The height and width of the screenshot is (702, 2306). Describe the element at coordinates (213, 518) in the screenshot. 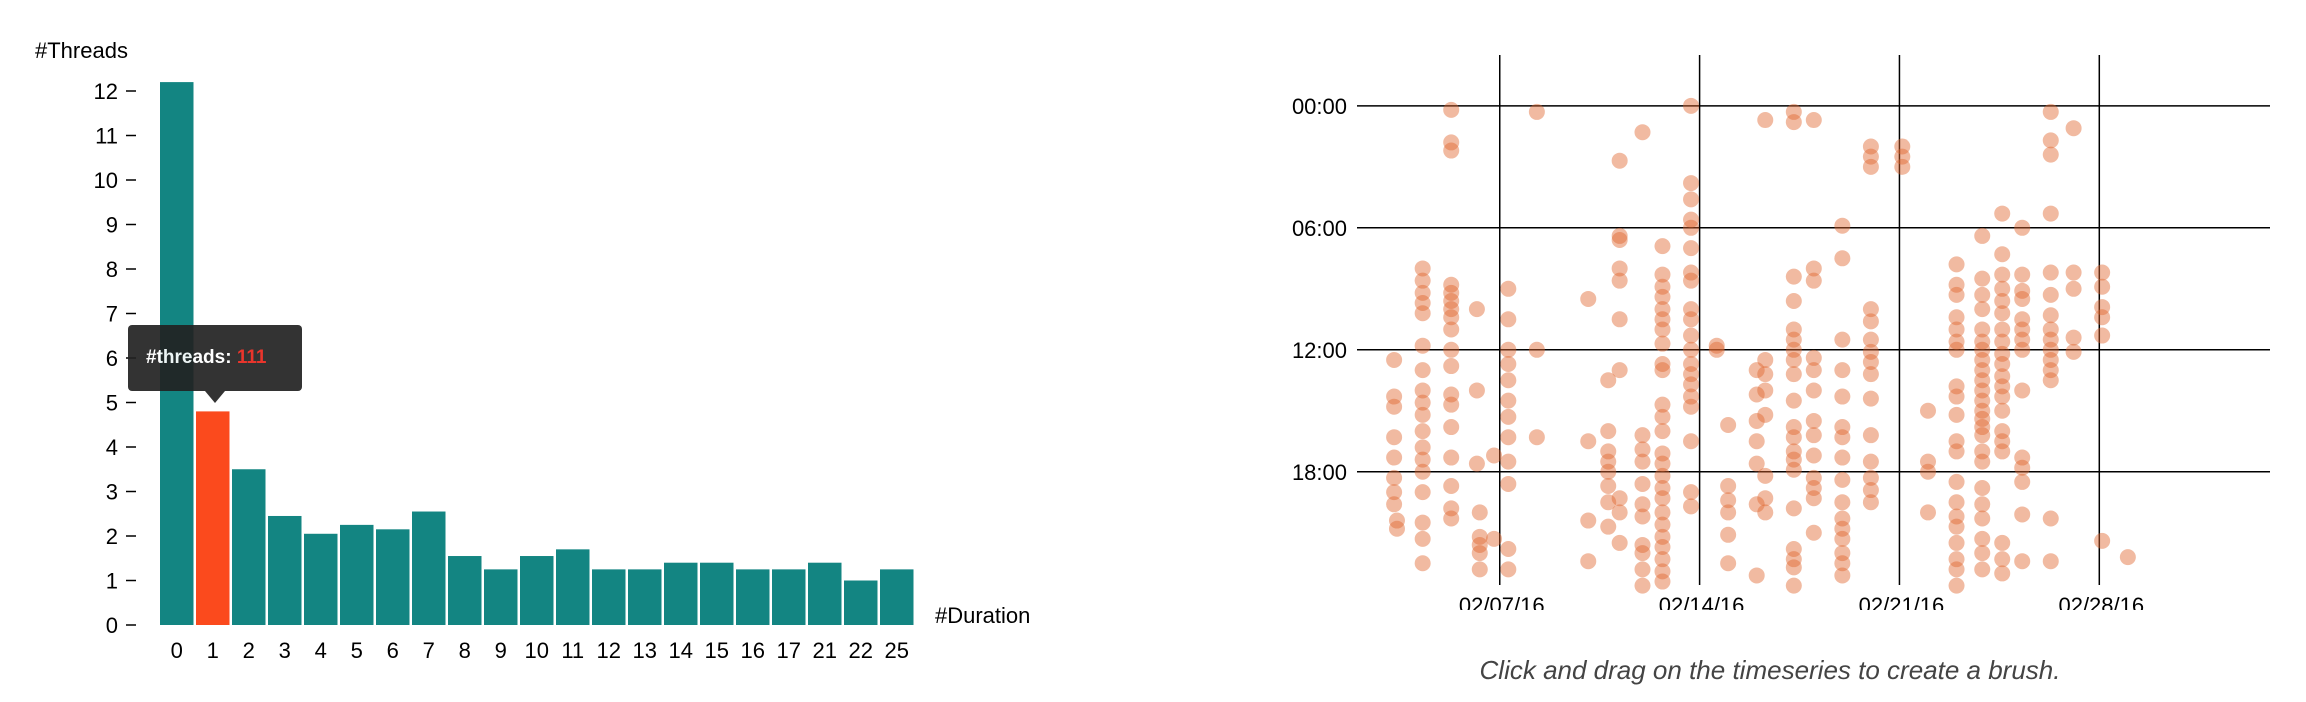

I see `bar-highlighted` at that location.